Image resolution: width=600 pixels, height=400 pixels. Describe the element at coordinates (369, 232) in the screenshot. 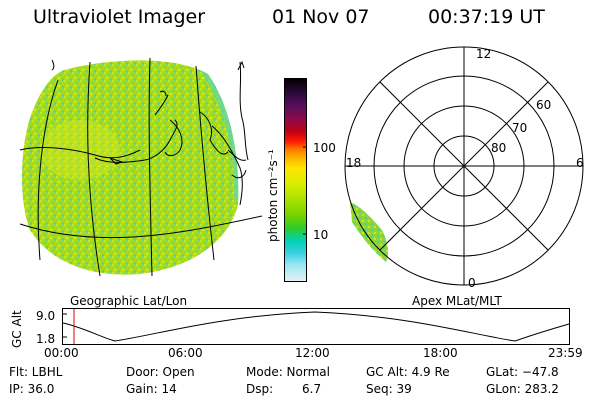

I see `polar-image-patch` at that location.